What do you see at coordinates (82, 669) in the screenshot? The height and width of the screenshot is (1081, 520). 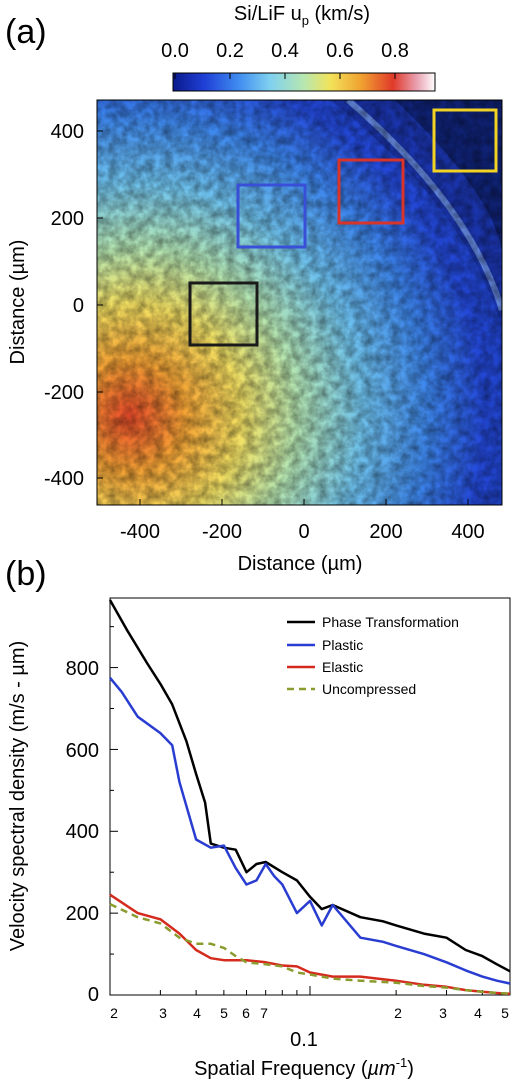 I see `spectral-y-tick-label: 800` at bounding box center [82, 669].